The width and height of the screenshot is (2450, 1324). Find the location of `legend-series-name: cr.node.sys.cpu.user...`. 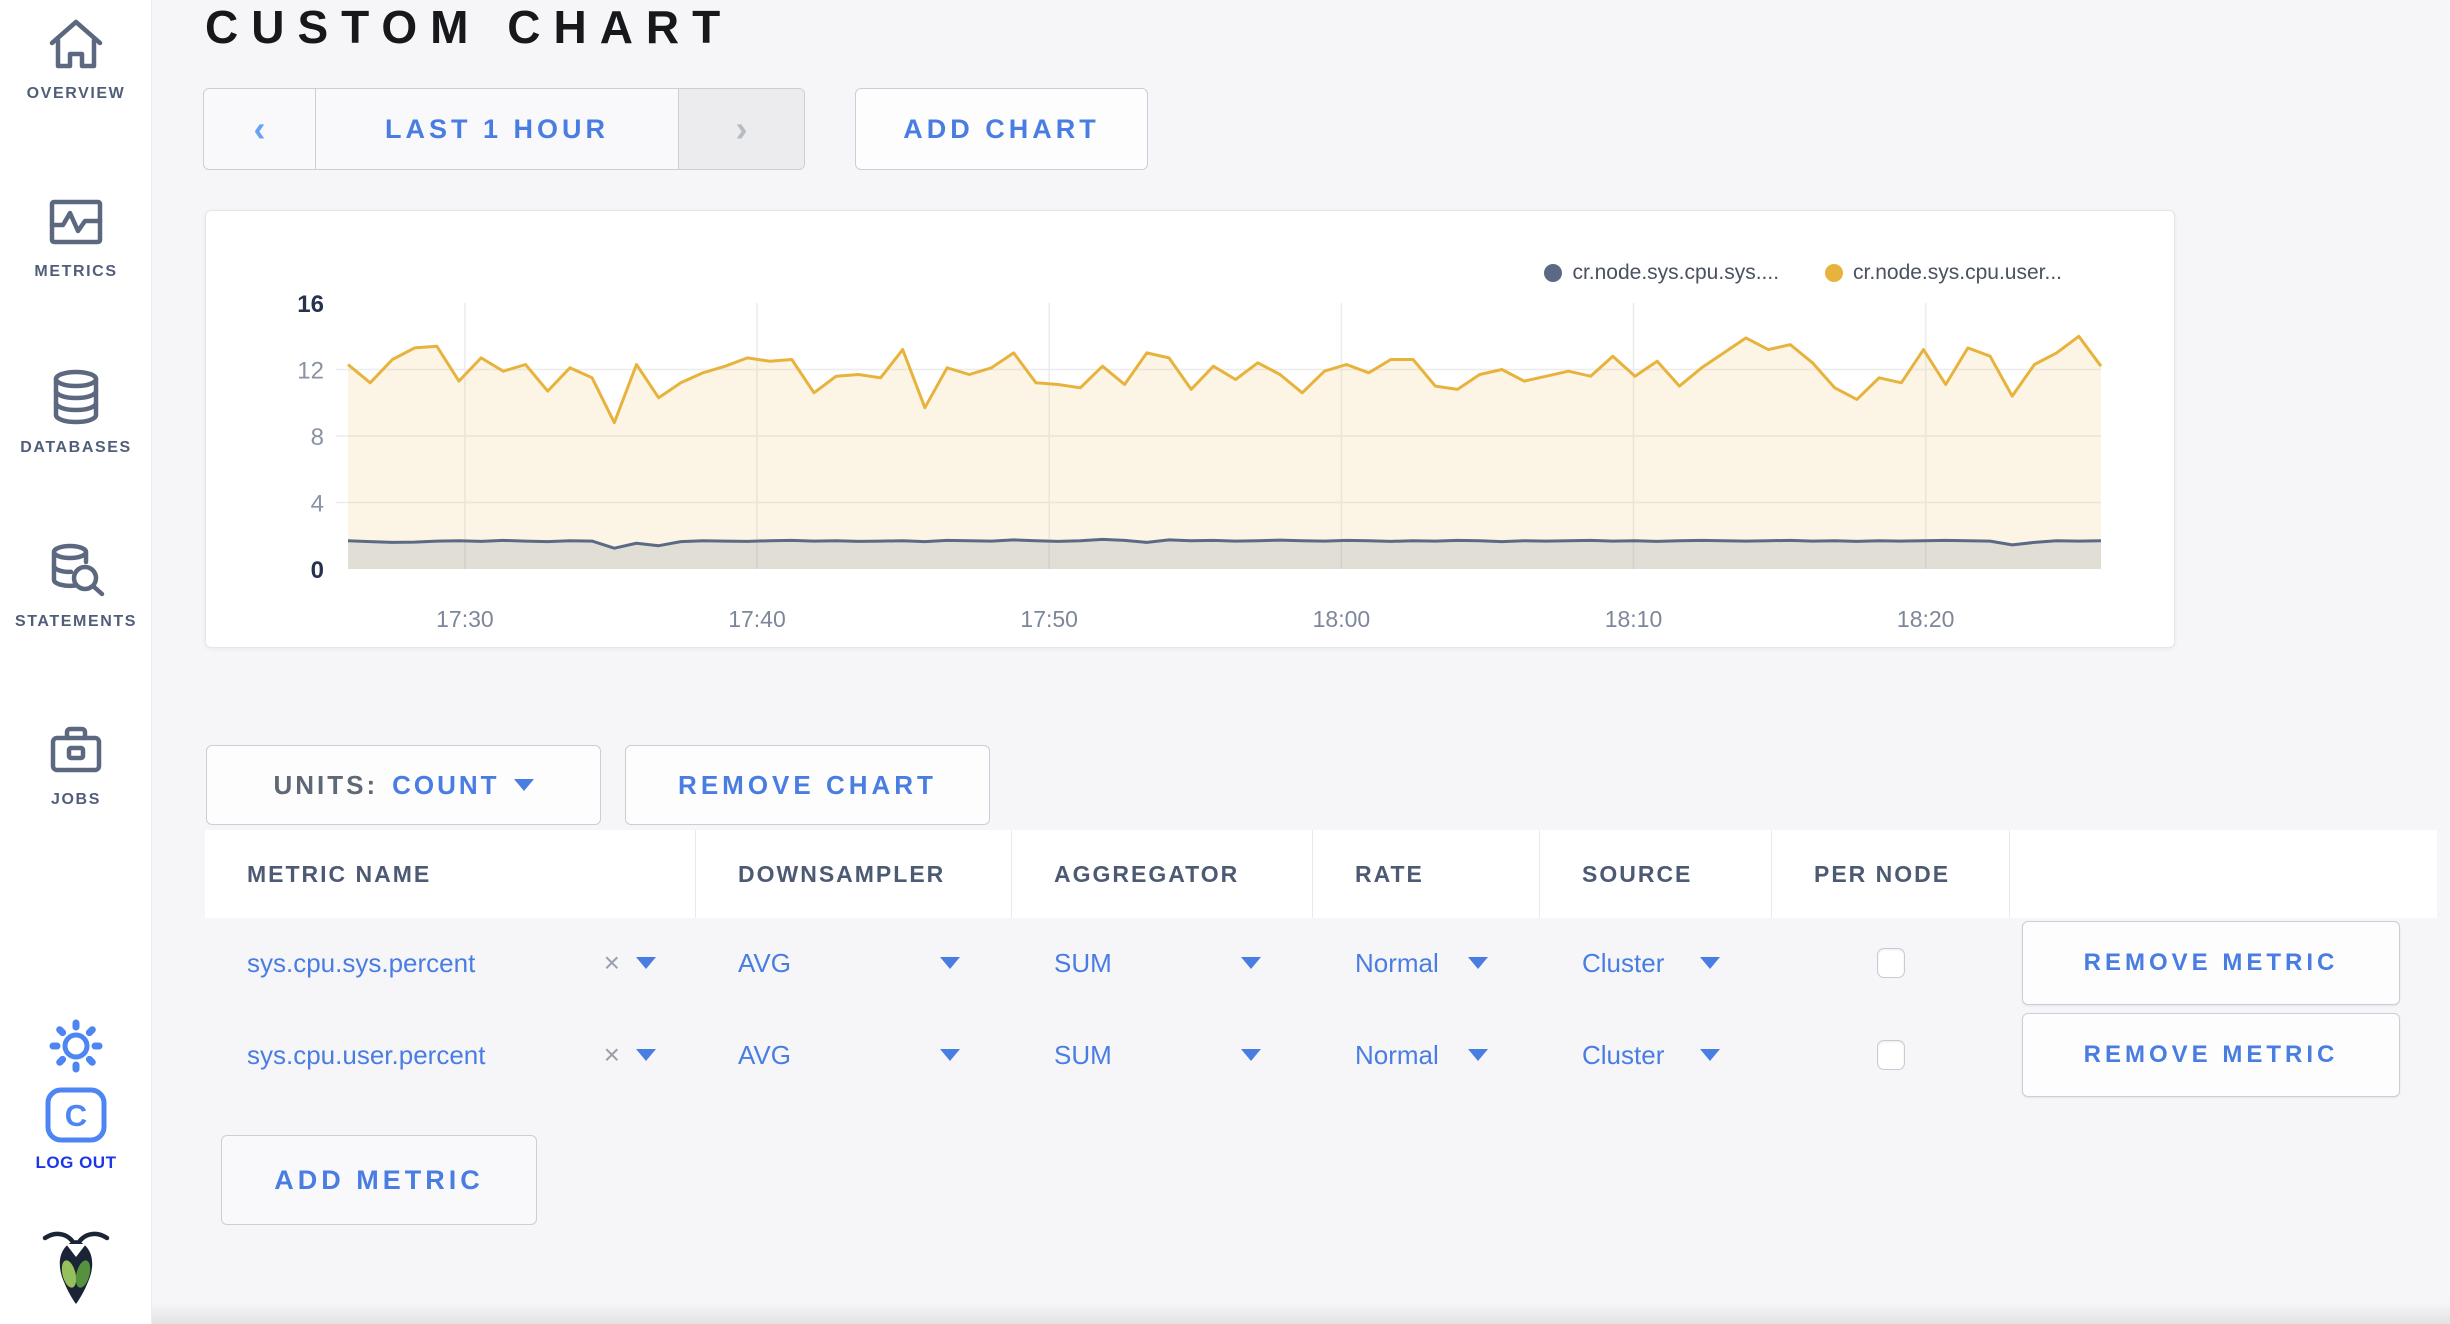

legend-series-name: cr.node.sys.cpu.user... is located at coordinates (1957, 272).